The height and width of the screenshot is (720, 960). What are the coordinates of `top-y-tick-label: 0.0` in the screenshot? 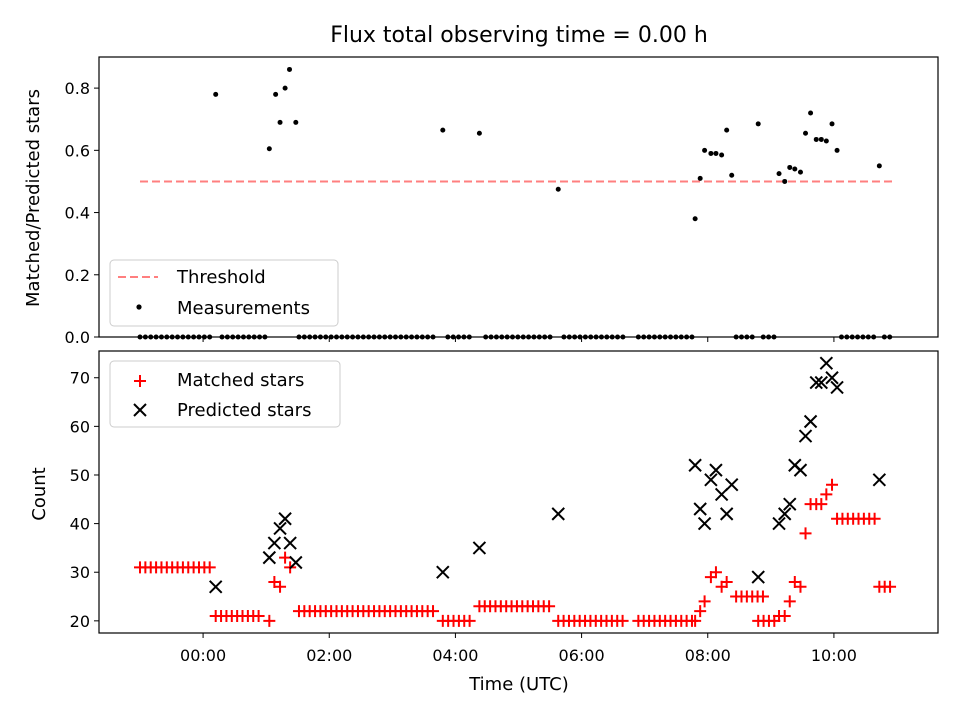 It's located at (77, 337).